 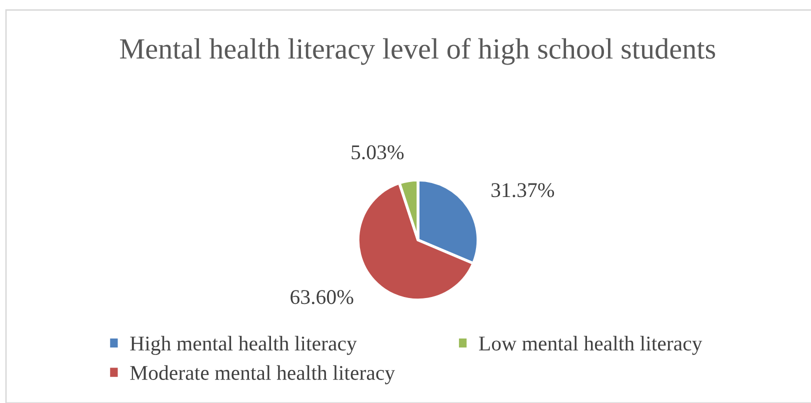 What do you see at coordinates (378, 152) in the screenshot?
I see `data-label: 5.03%` at bounding box center [378, 152].